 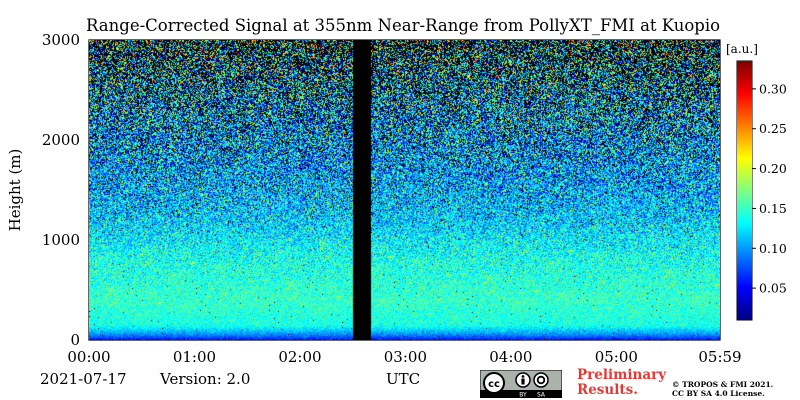 I want to click on preliminary-results-label: Preliminary Results., so click(x=621, y=383).